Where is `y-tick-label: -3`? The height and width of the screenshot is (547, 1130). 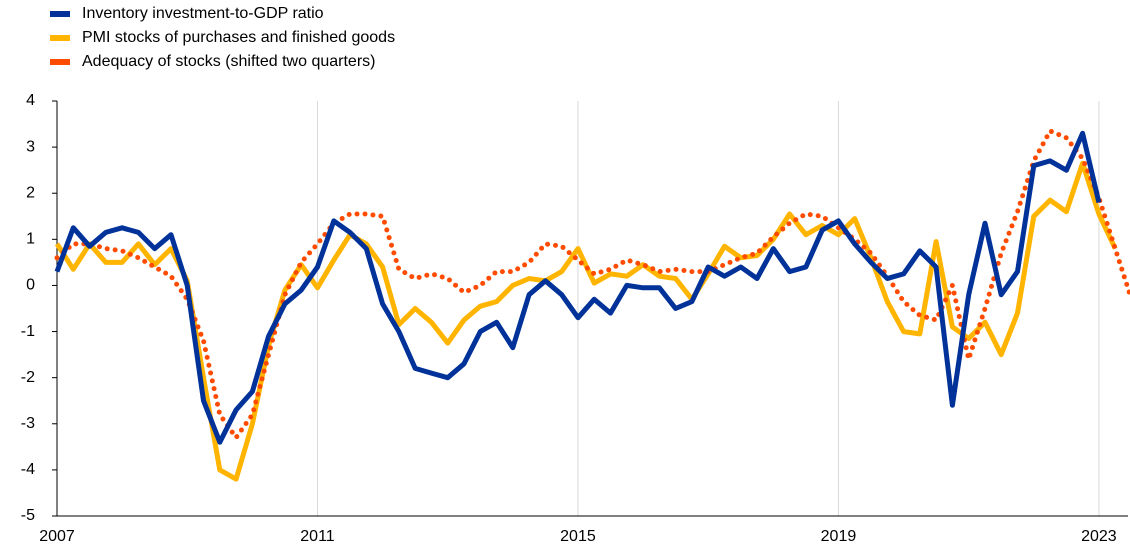 y-tick-label: -3 is located at coordinates (28, 423).